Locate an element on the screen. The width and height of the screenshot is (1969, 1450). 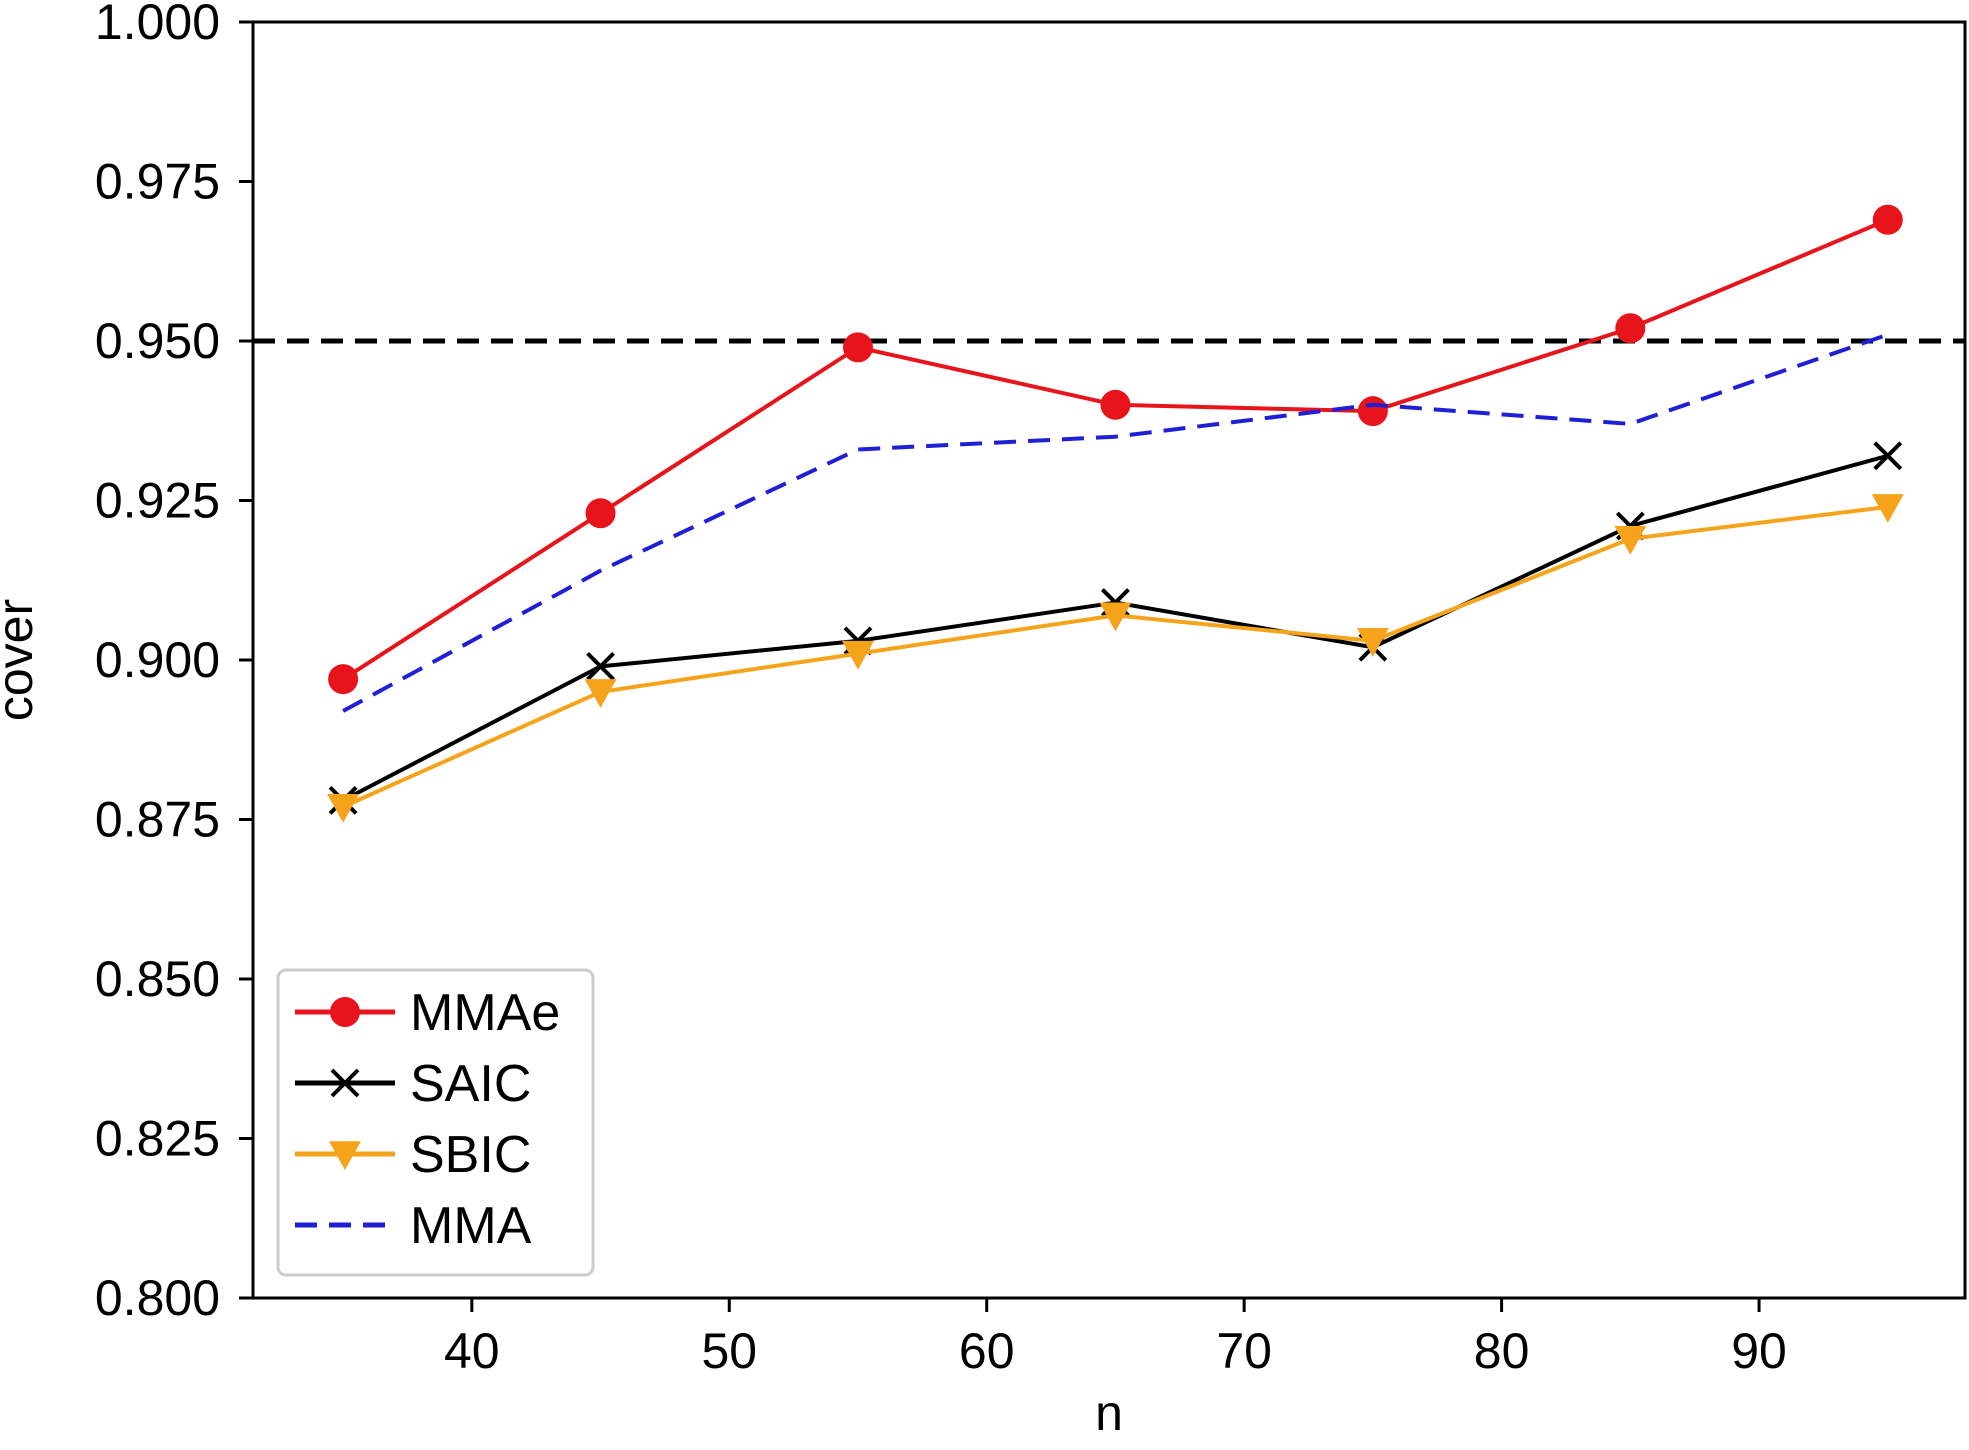
y-tick-label: 0.950 is located at coordinates (157, 341).